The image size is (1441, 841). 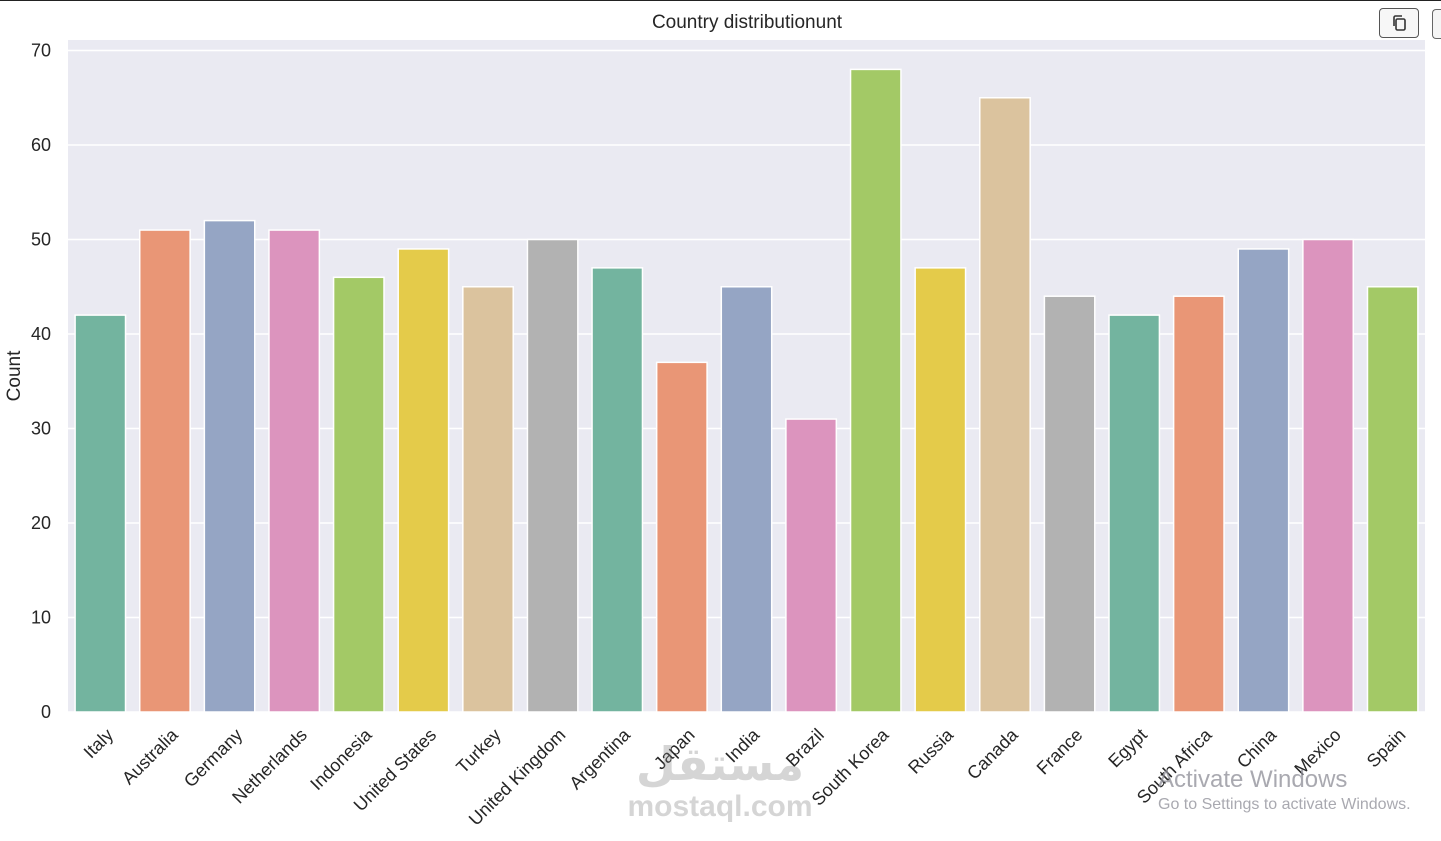 What do you see at coordinates (743, 745) in the screenshot?
I see `x-tick-label: India` at bounding box center [743, 745].